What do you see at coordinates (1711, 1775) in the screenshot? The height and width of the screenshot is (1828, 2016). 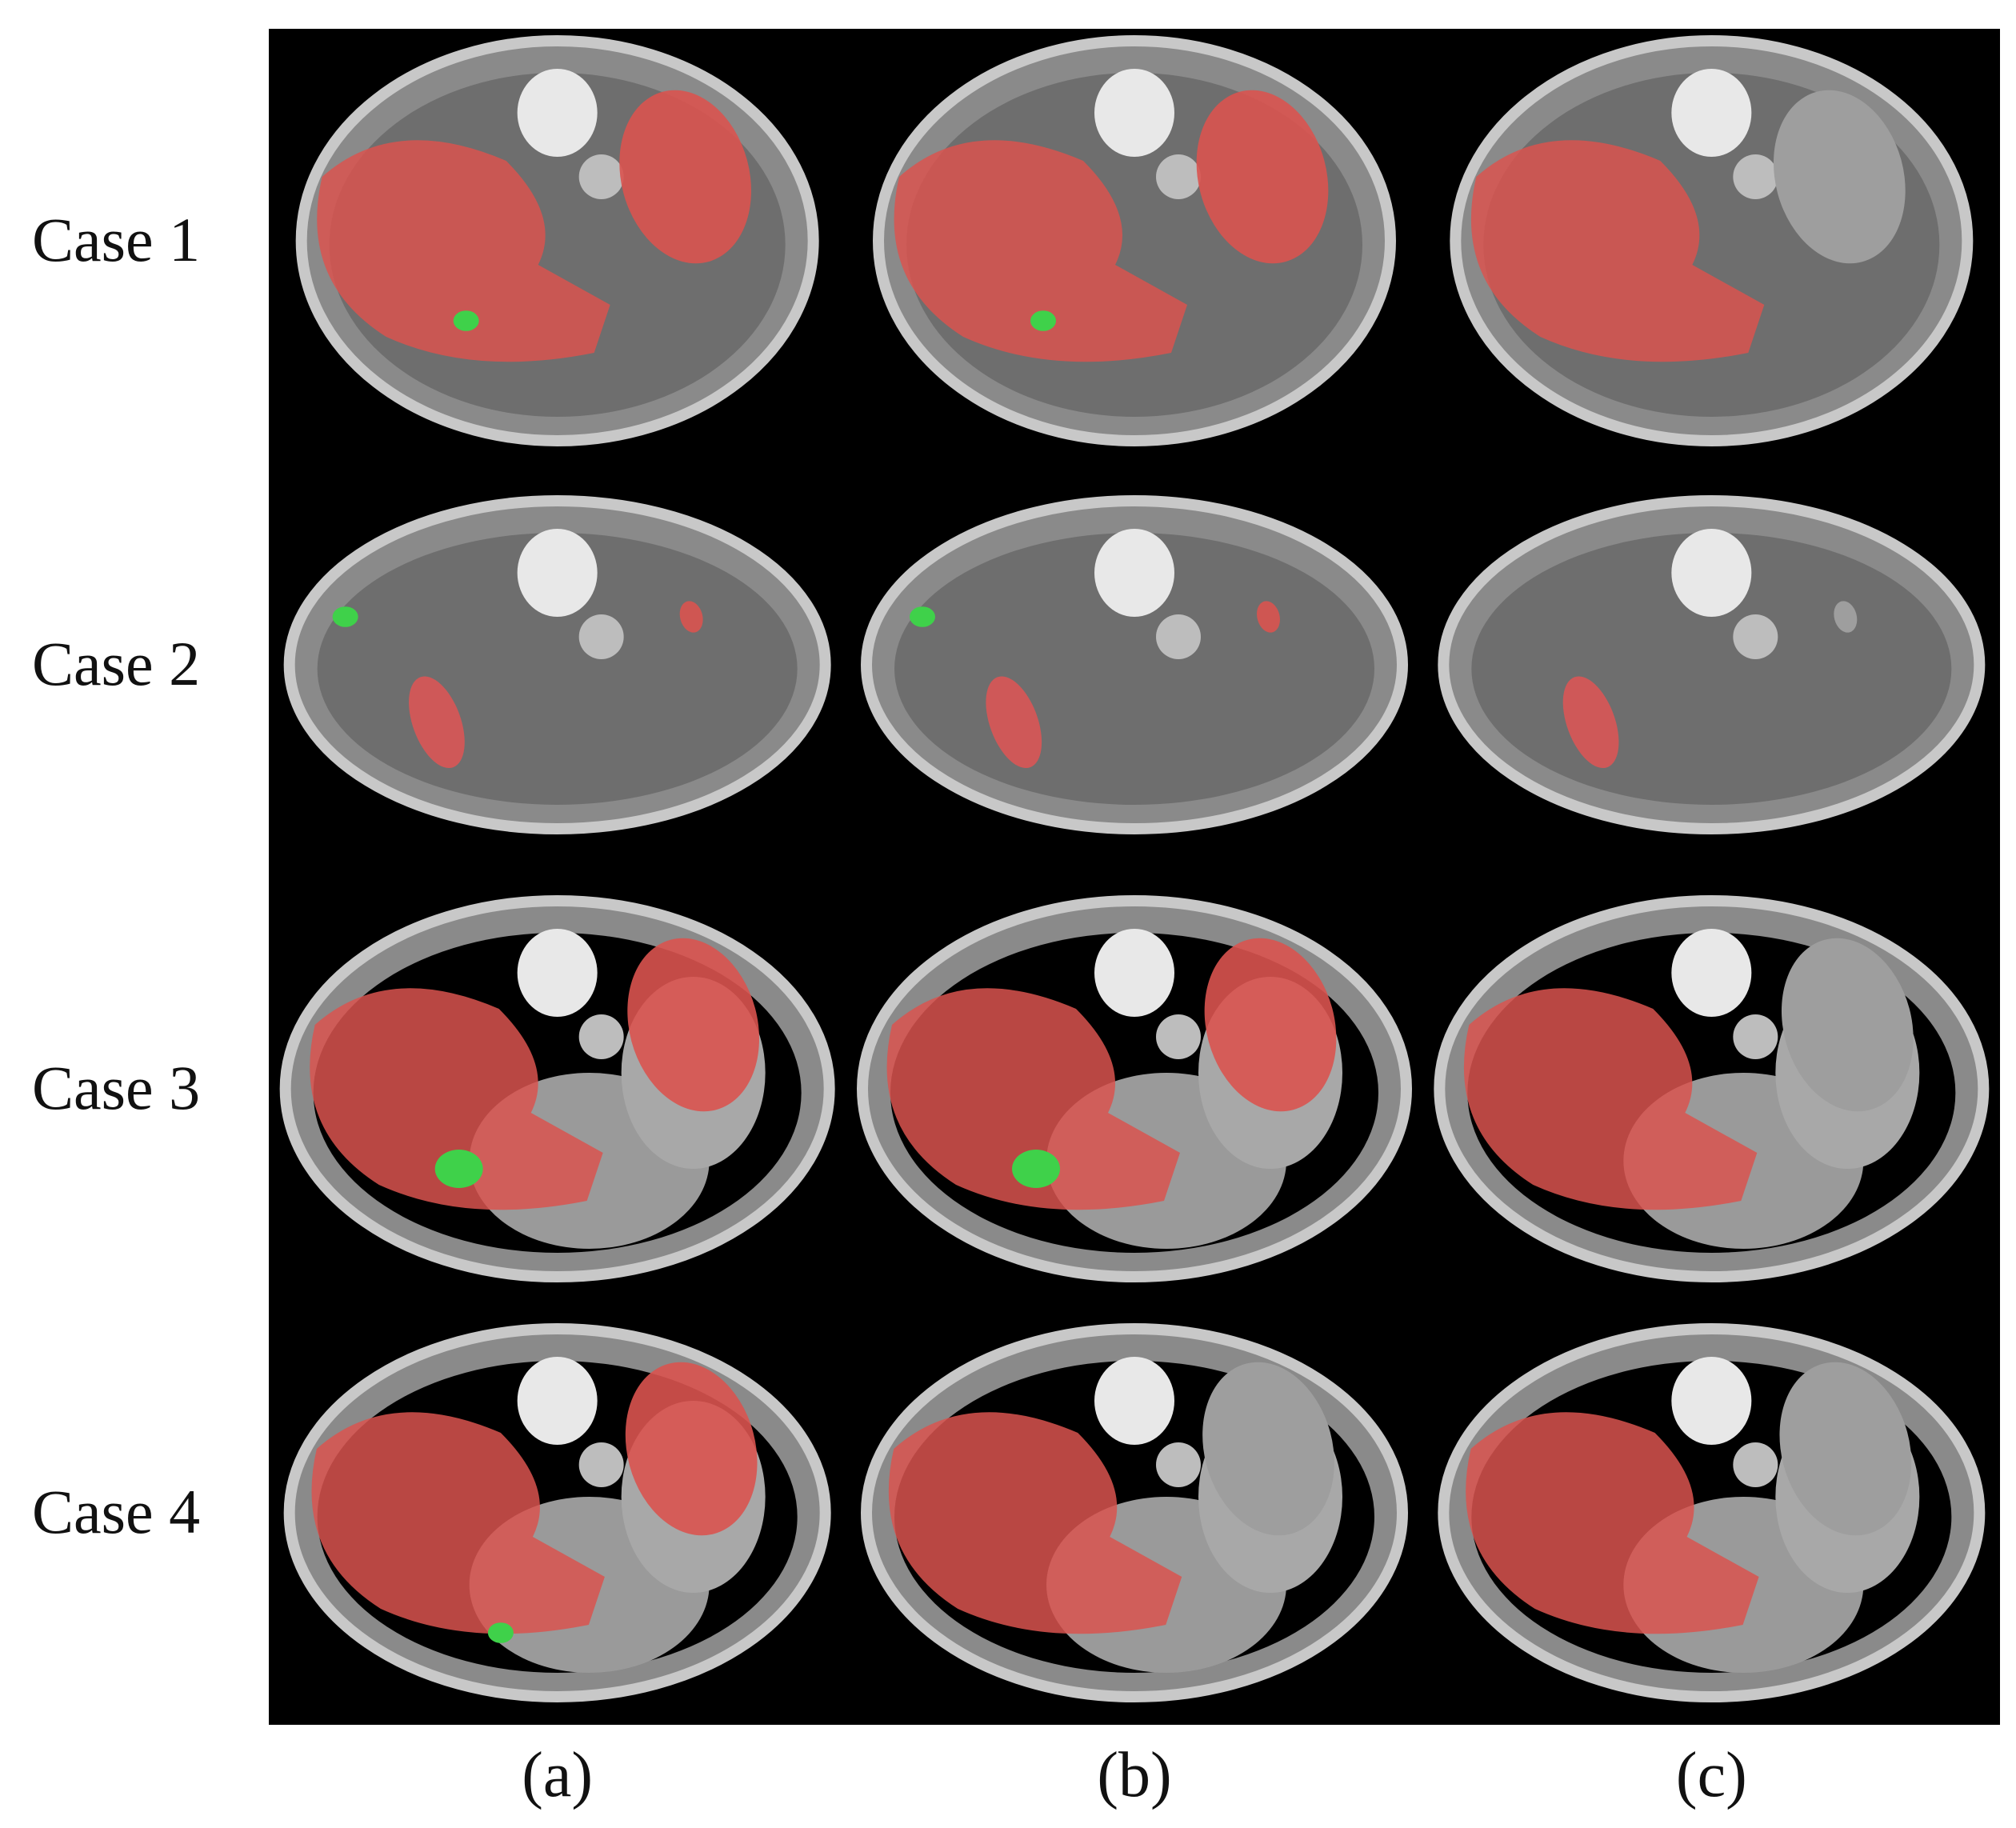 I see `column-label: (c)` at bounding box center [1711, 1775].